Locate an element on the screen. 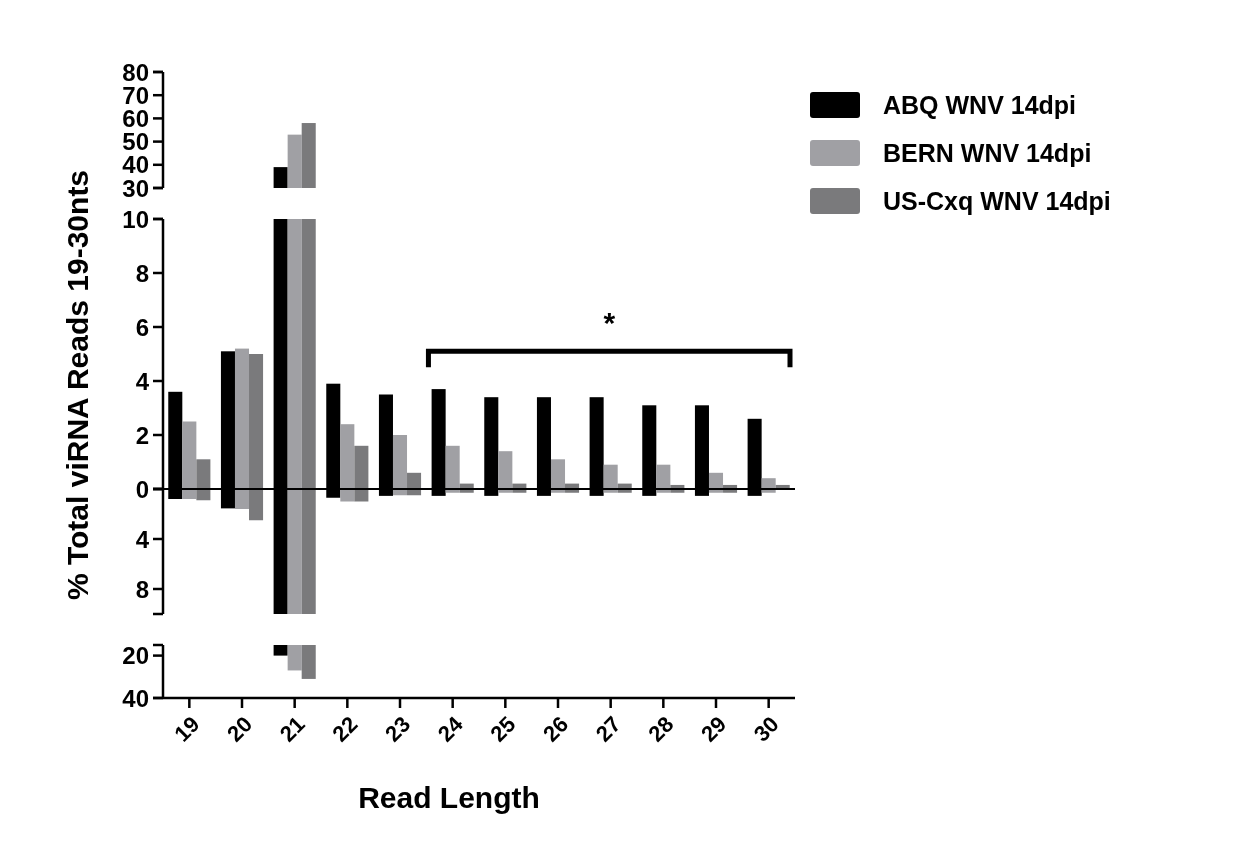  y-tick-label: 10 is located at coordinates (135, 219).